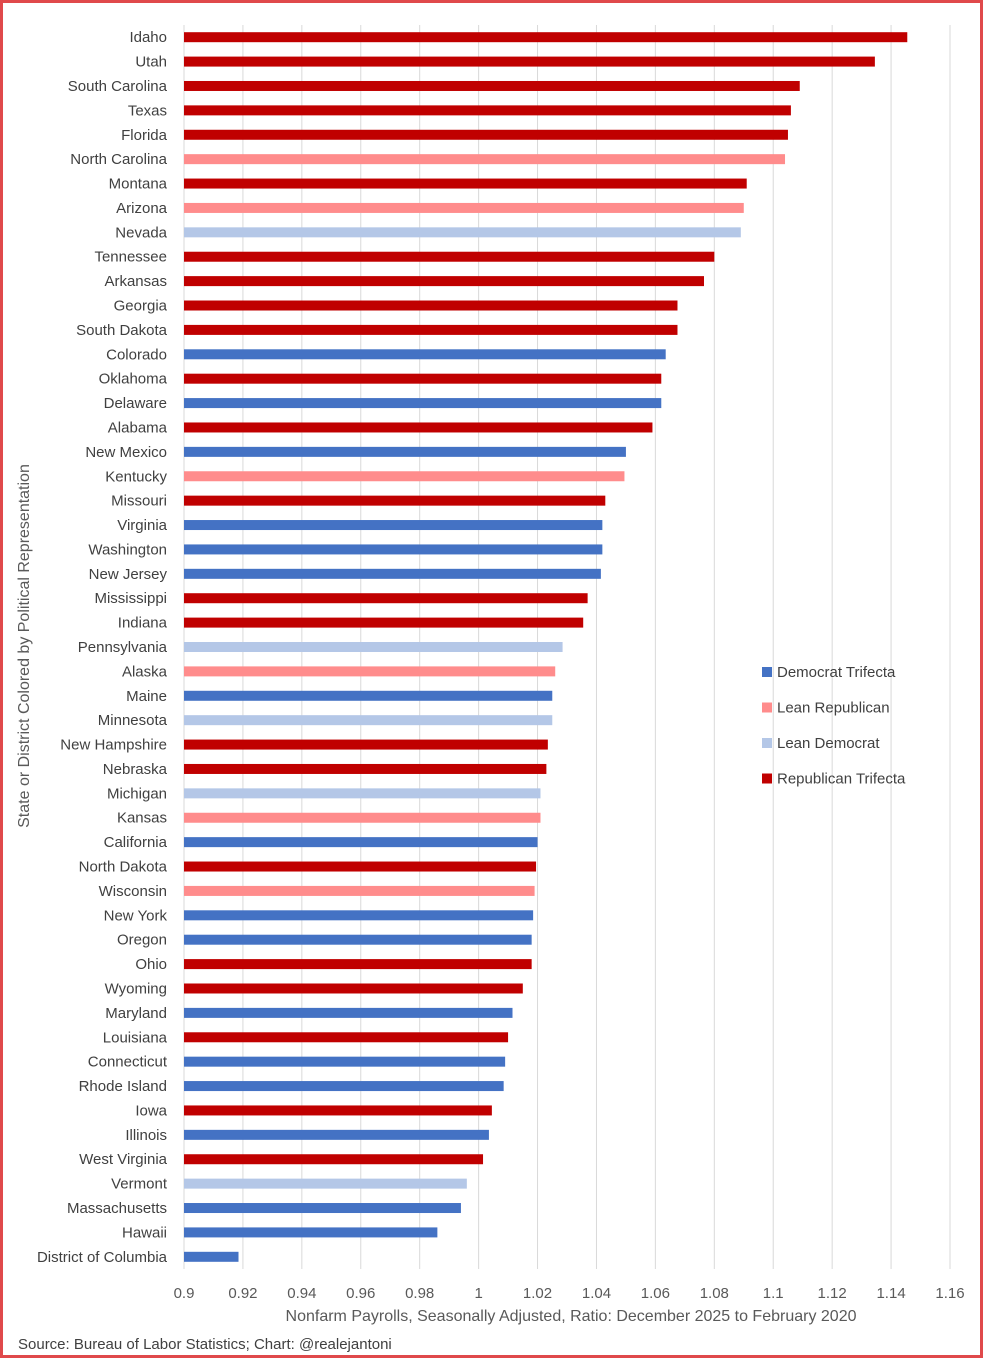 This screenshot has height=1361, width=983. What do you see at coordinates (141, 232) in the screenshot?
I see `category-label: Nevada` at bounding box center [141, 232].